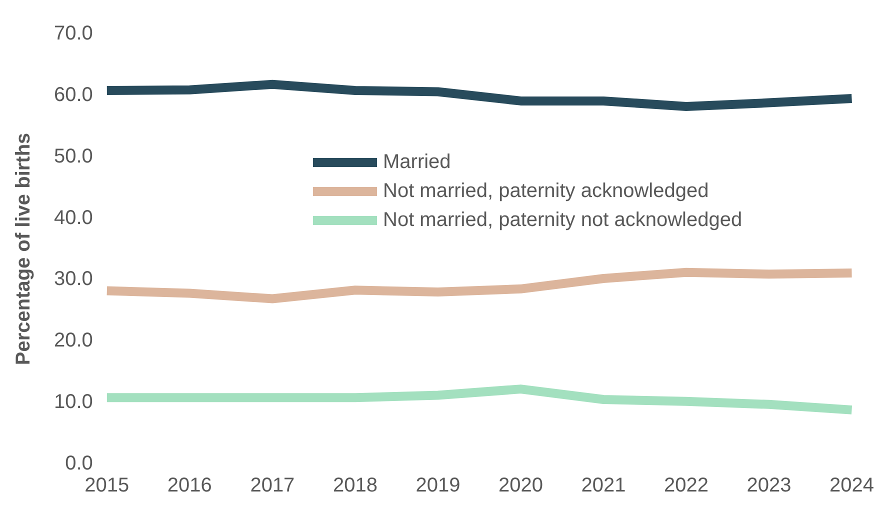 The height and width of the screenshot is (516, 892). I want to click on legend-label: Married, so click(417, 162).